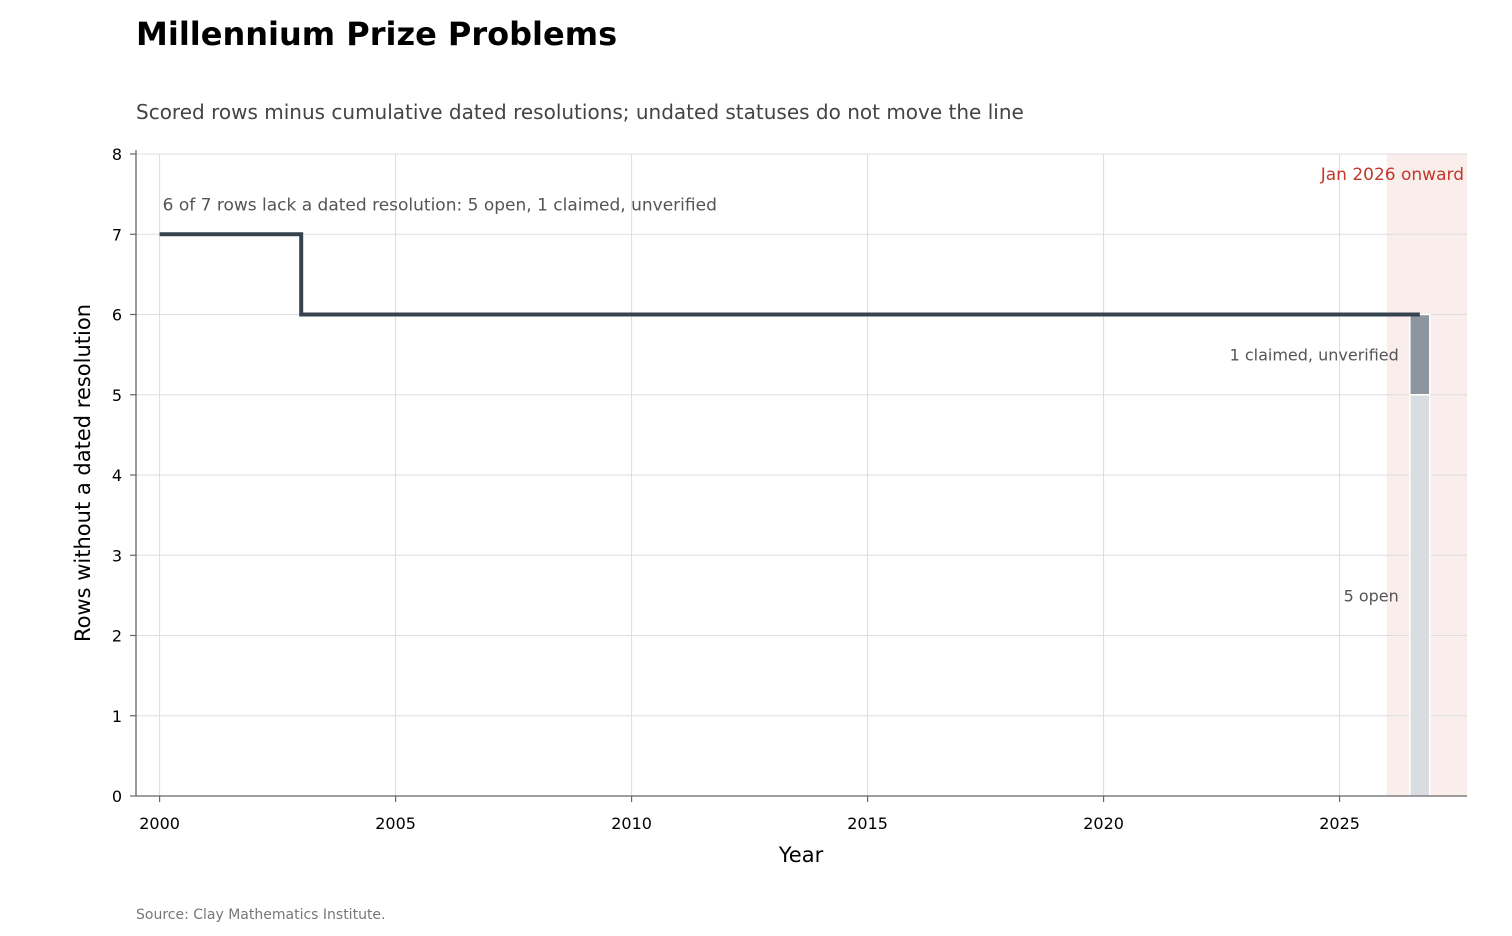 The image size is (1512, 936). I want to click on y-axis-label: Rows without a dated resolution, so click(83, 473).